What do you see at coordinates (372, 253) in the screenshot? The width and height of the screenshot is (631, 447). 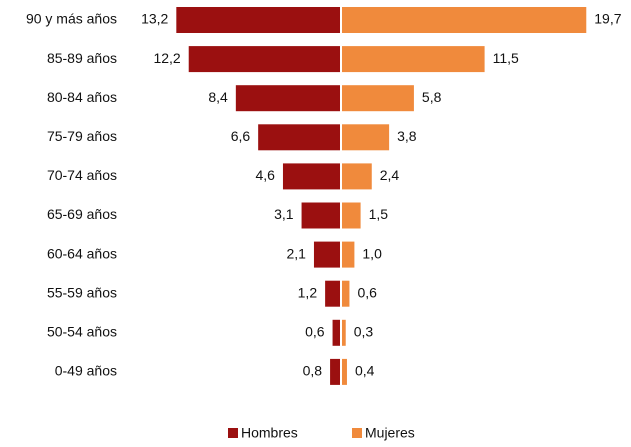 I see `value-label: 1,0` at bounding box center [372, 253].